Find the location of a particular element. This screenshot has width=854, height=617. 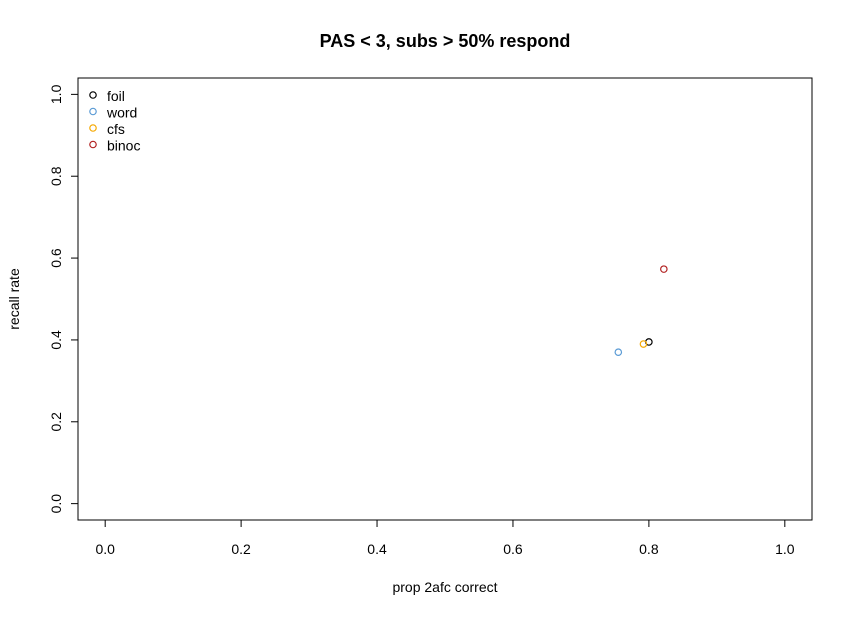

legend-label-foil: foil is located at coordinates (116, 96).